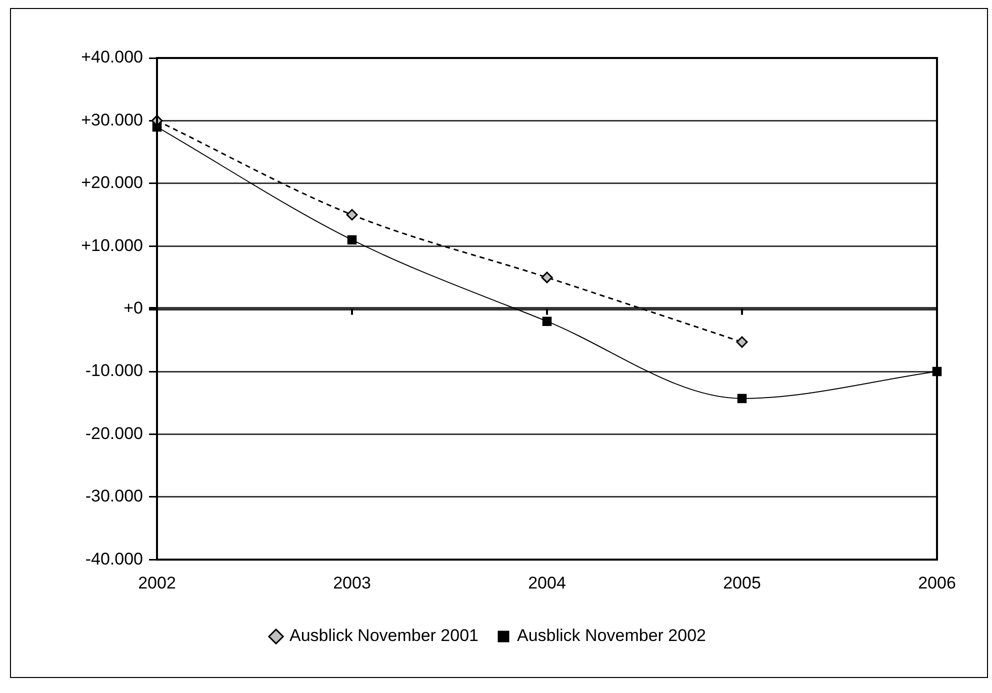 This screenshot has width=992, height=693. Describe the element at coordinates (112, 245) in the screenshot. I see `y-tick-label: +10.000` at that location.